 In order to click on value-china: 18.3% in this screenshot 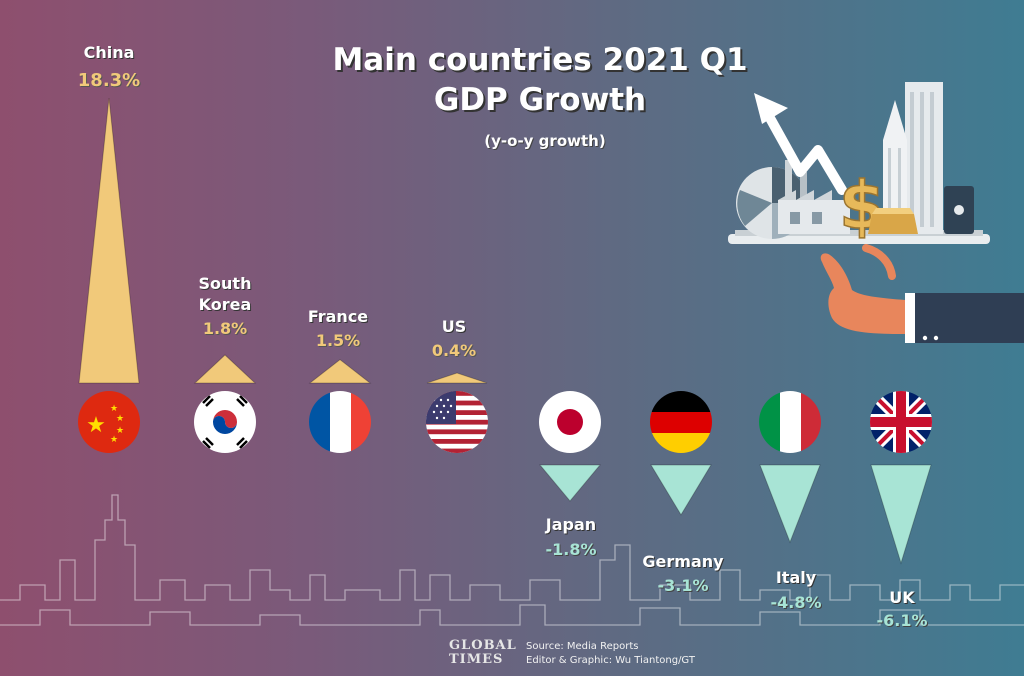, I will do `click(109, 80)`.